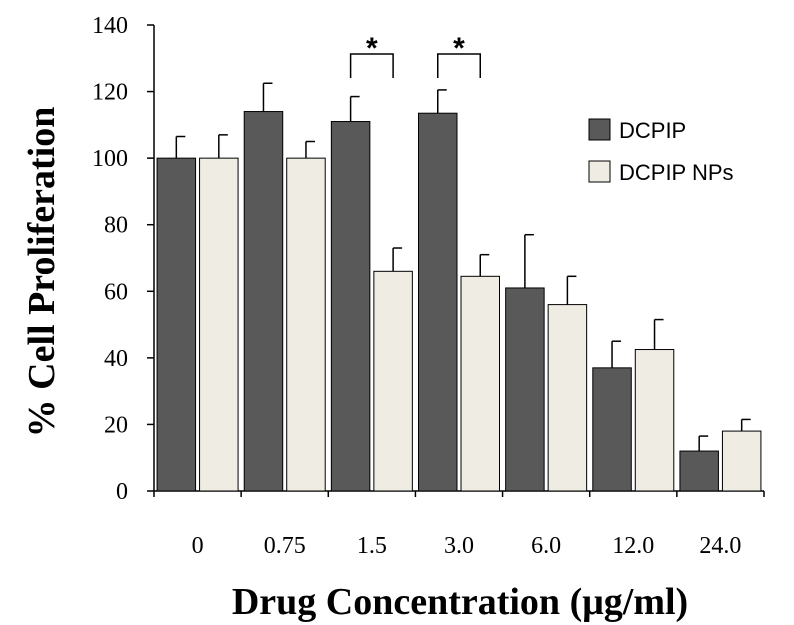 This screenshot has height=625, width=794. What do you see at coordinates (110, 93) in the screenshot?
I see `y-tick-label: 120` at bounding box center [110, 93].